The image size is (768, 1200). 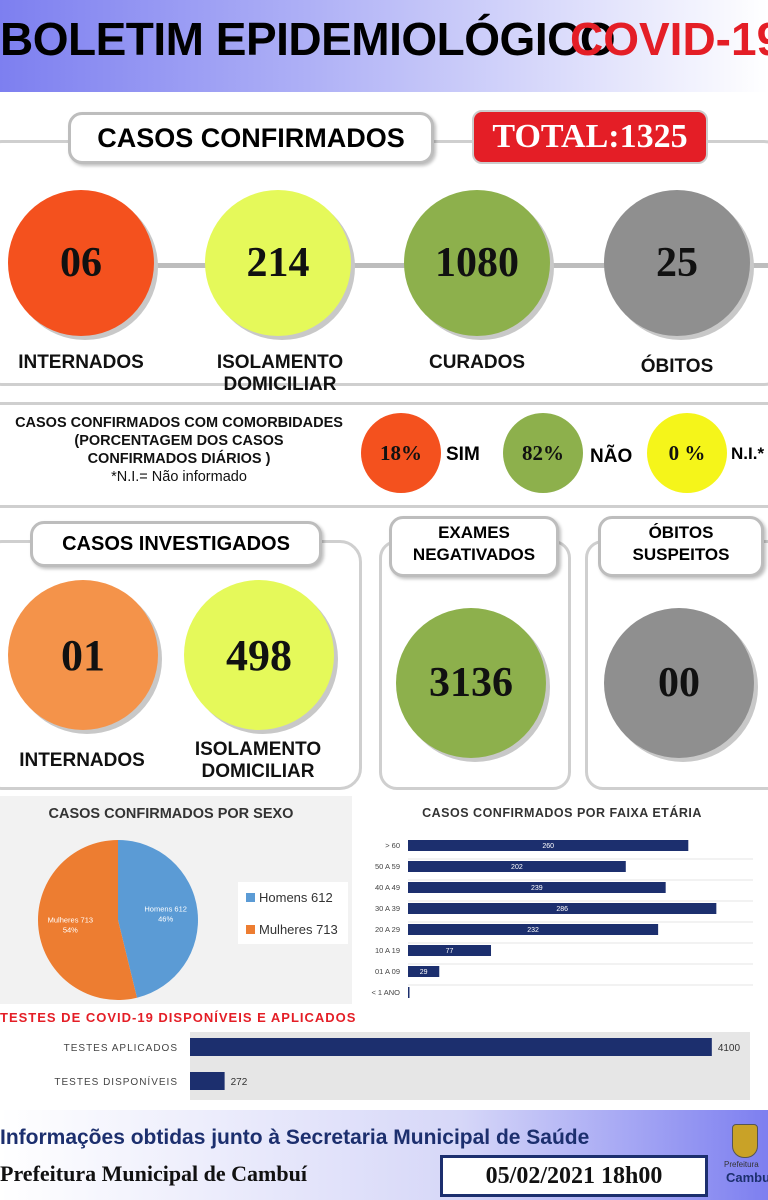 What do you see at coordinates (385, 992) in the screenshot?
I see `age-tick-label: < 1 ANO` at bounding box center [385, 992].